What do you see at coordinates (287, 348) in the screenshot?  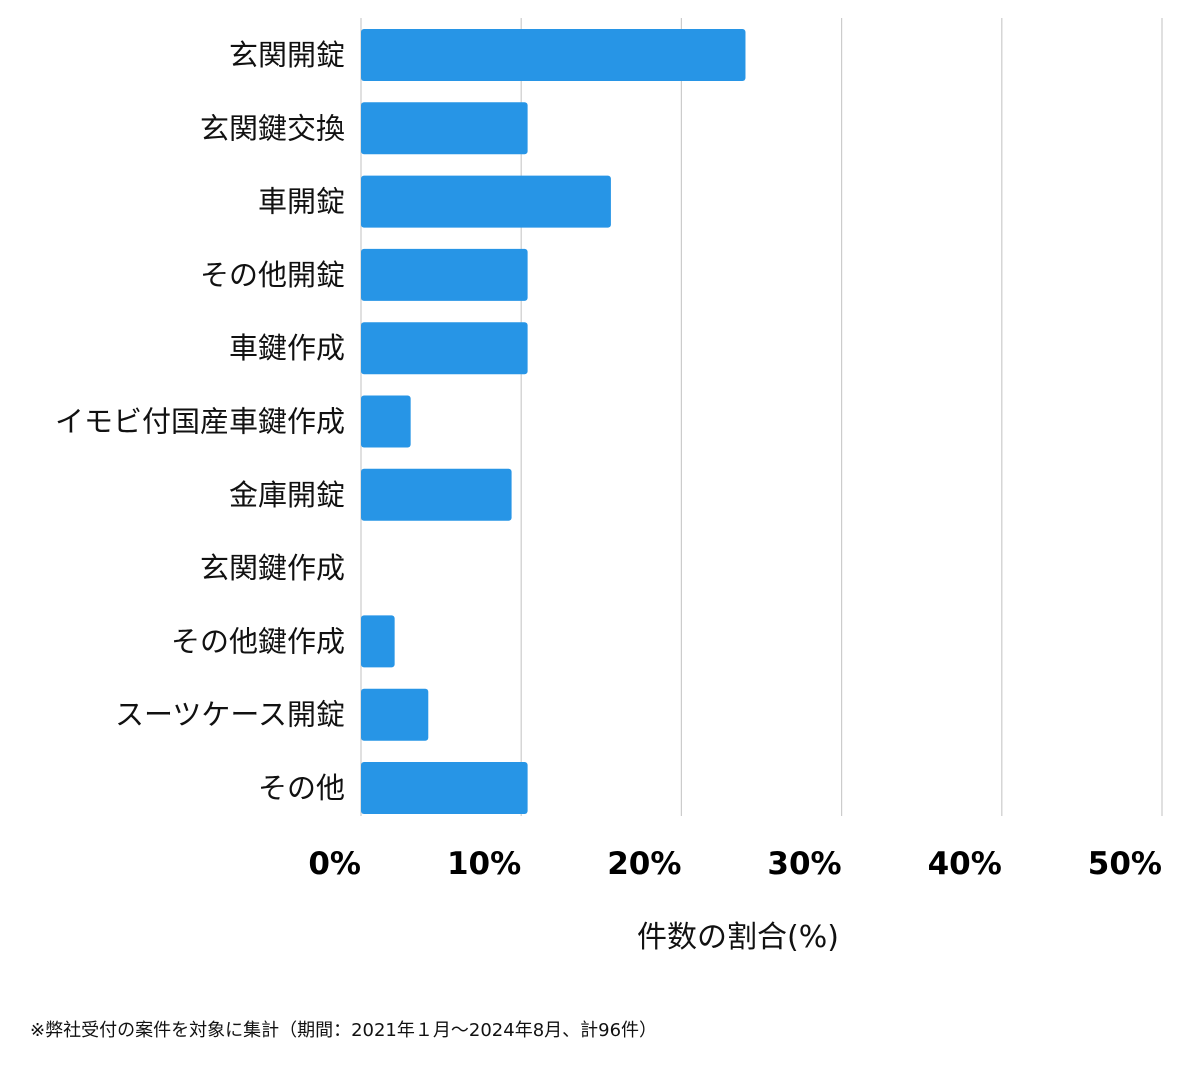 I see `category-label: 車鍵作成` at bounding box center [287, 348].